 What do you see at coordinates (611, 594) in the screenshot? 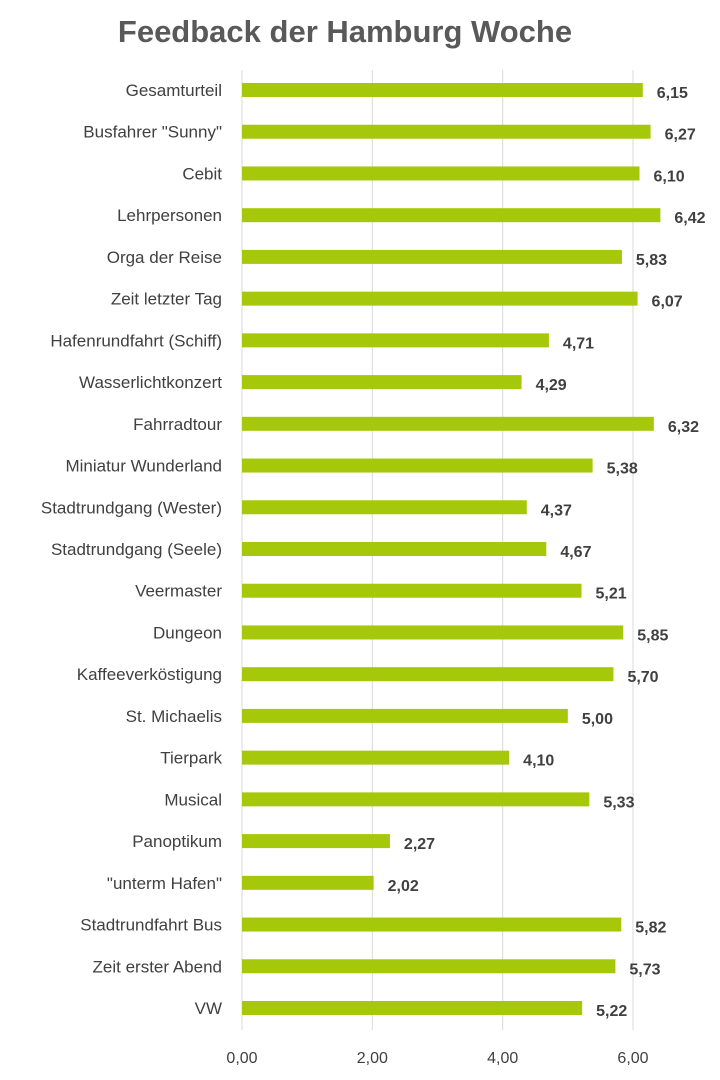
I see `data-label: 5,21` at bounding box center [611, 594].